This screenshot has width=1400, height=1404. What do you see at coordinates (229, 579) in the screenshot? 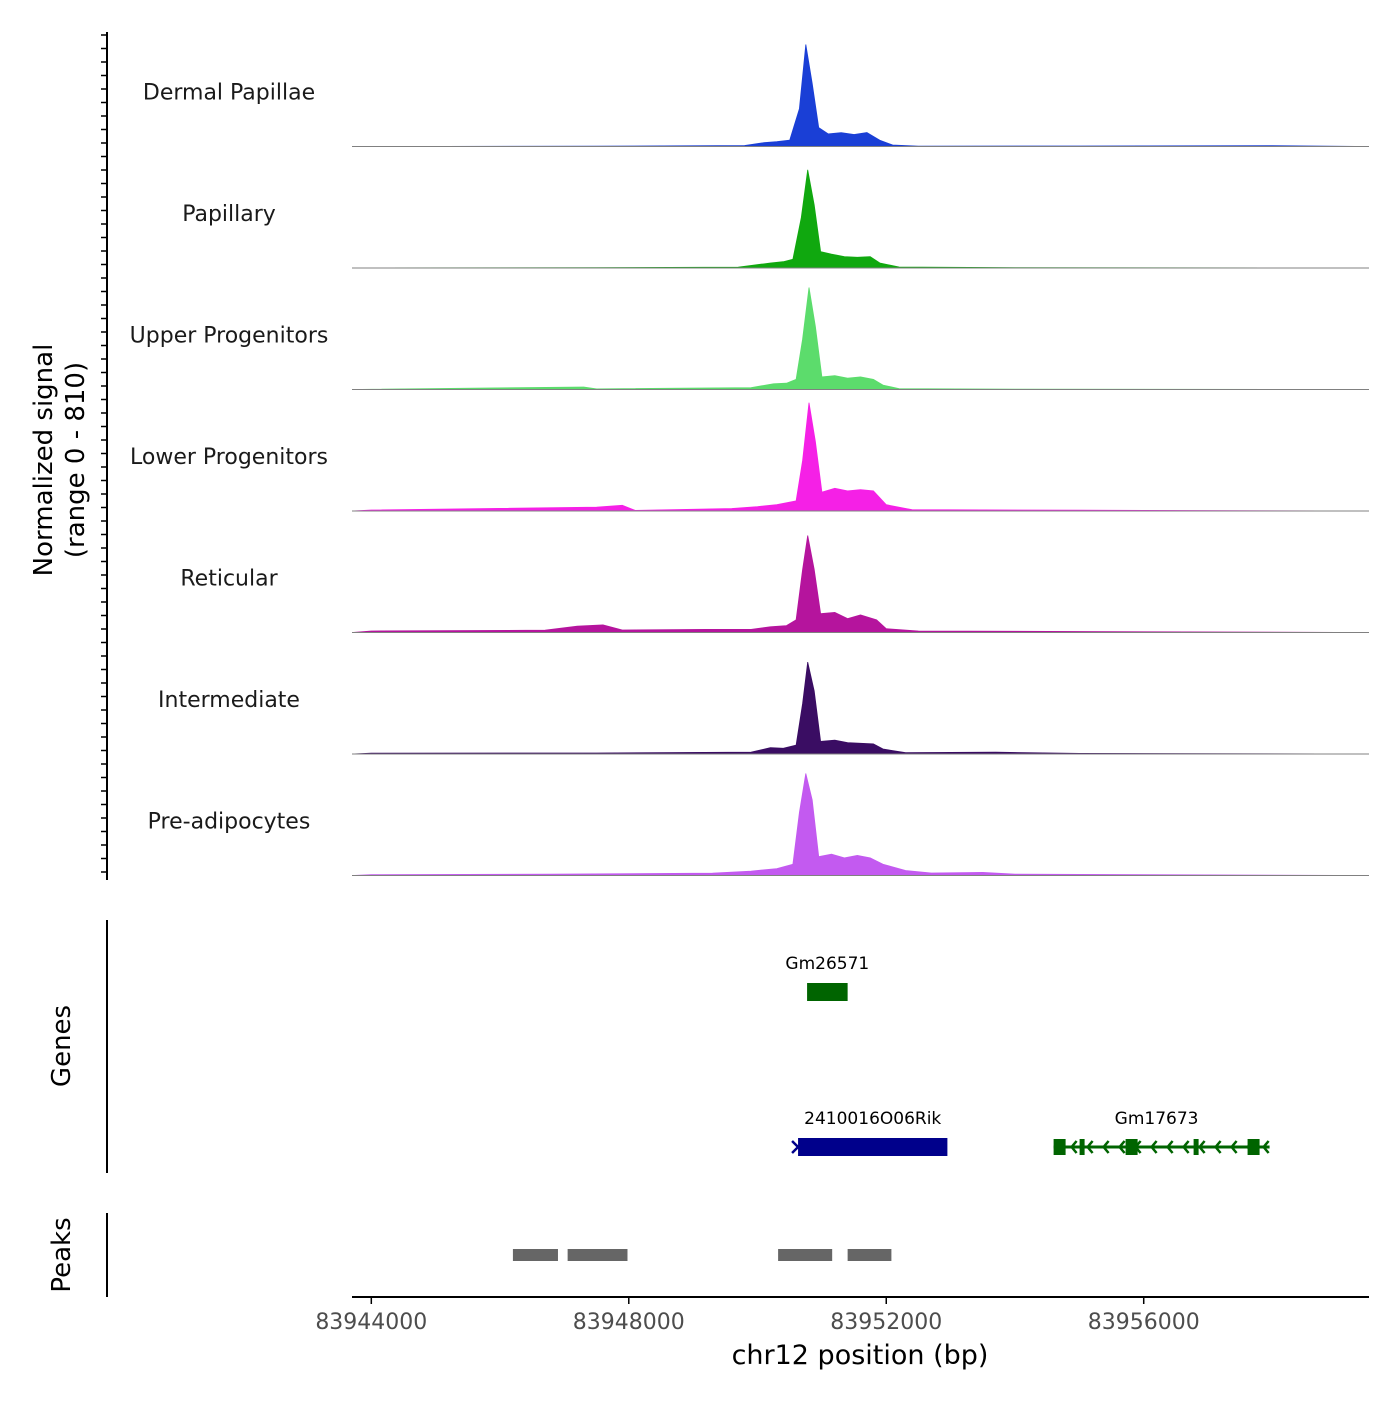
I see `track-label: Reticular` at bounding box center [229, 579].